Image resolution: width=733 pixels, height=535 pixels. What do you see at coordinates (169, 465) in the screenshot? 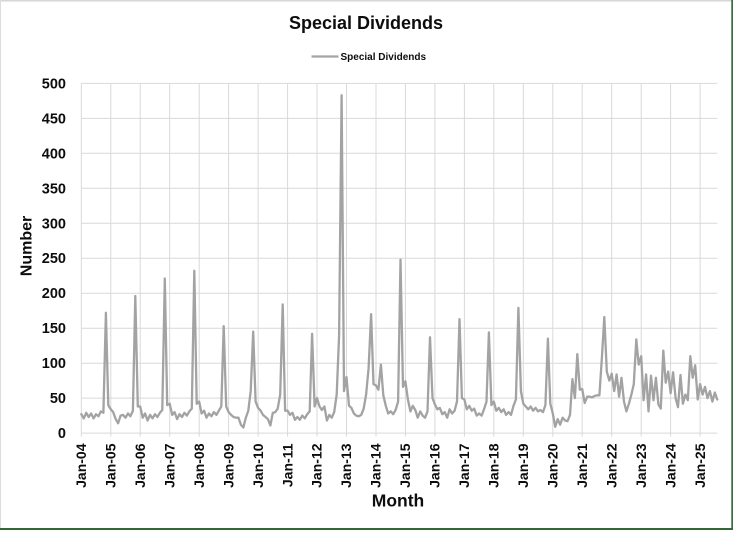
I see `svg-text: Jan-07` at bounding box center [169, 465].